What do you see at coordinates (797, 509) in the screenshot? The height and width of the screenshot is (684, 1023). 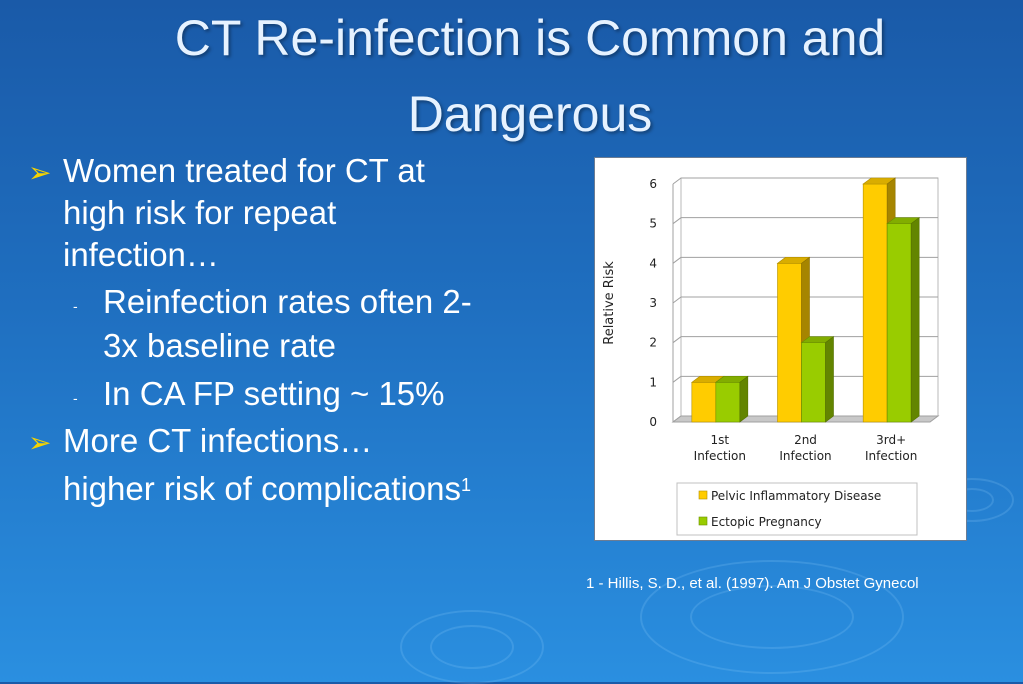 I see `legend-box` at bounding box center [797, 509].